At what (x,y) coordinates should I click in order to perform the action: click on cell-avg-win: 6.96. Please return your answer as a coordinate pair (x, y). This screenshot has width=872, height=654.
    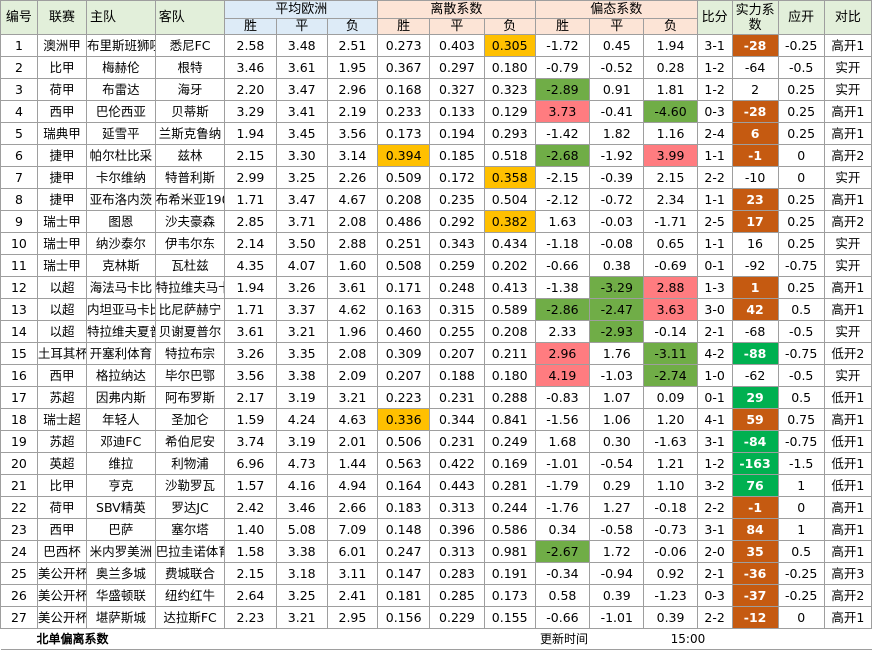
    Looking at the image, I should click on (250, 463).